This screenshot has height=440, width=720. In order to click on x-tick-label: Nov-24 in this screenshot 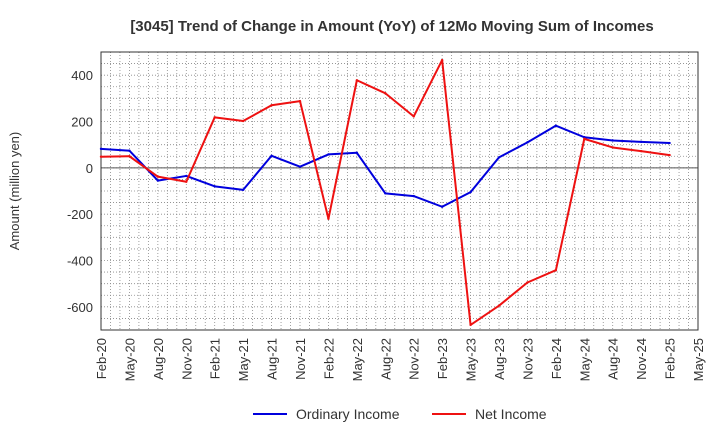, I will do `click(641, 359)`.